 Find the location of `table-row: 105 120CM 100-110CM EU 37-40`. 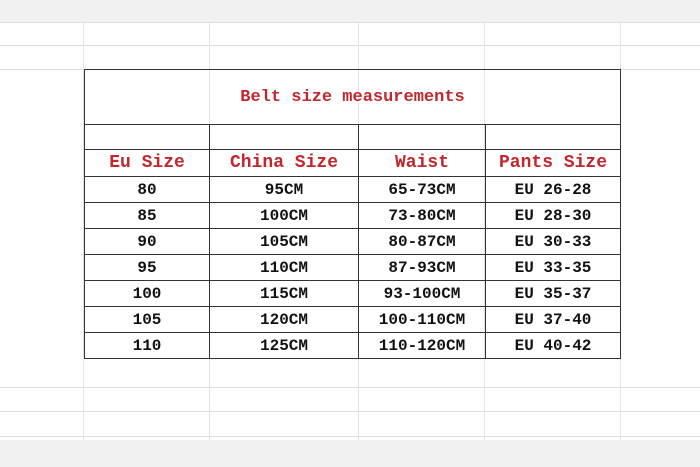

table-row: 105 120CM 100-110CM EU 37-40 is located at coordinates (352, 319).